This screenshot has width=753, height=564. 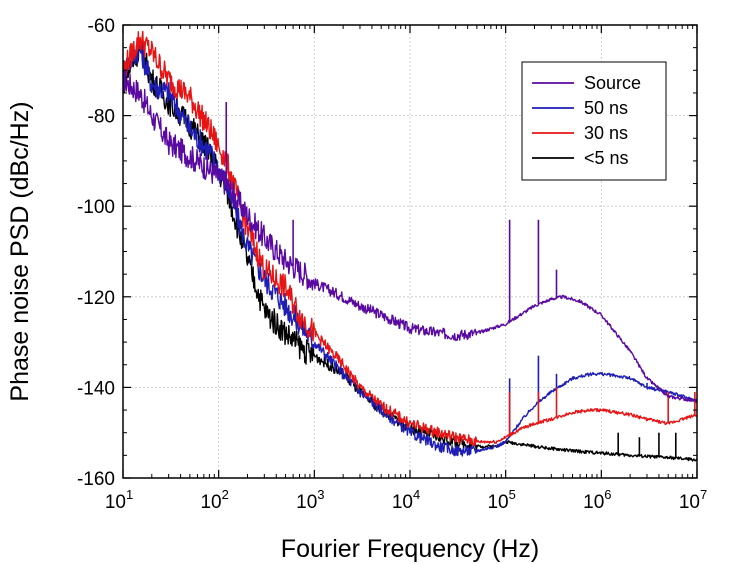 I want to click on legend-label: 30 ns, so click(x=606, y=133).